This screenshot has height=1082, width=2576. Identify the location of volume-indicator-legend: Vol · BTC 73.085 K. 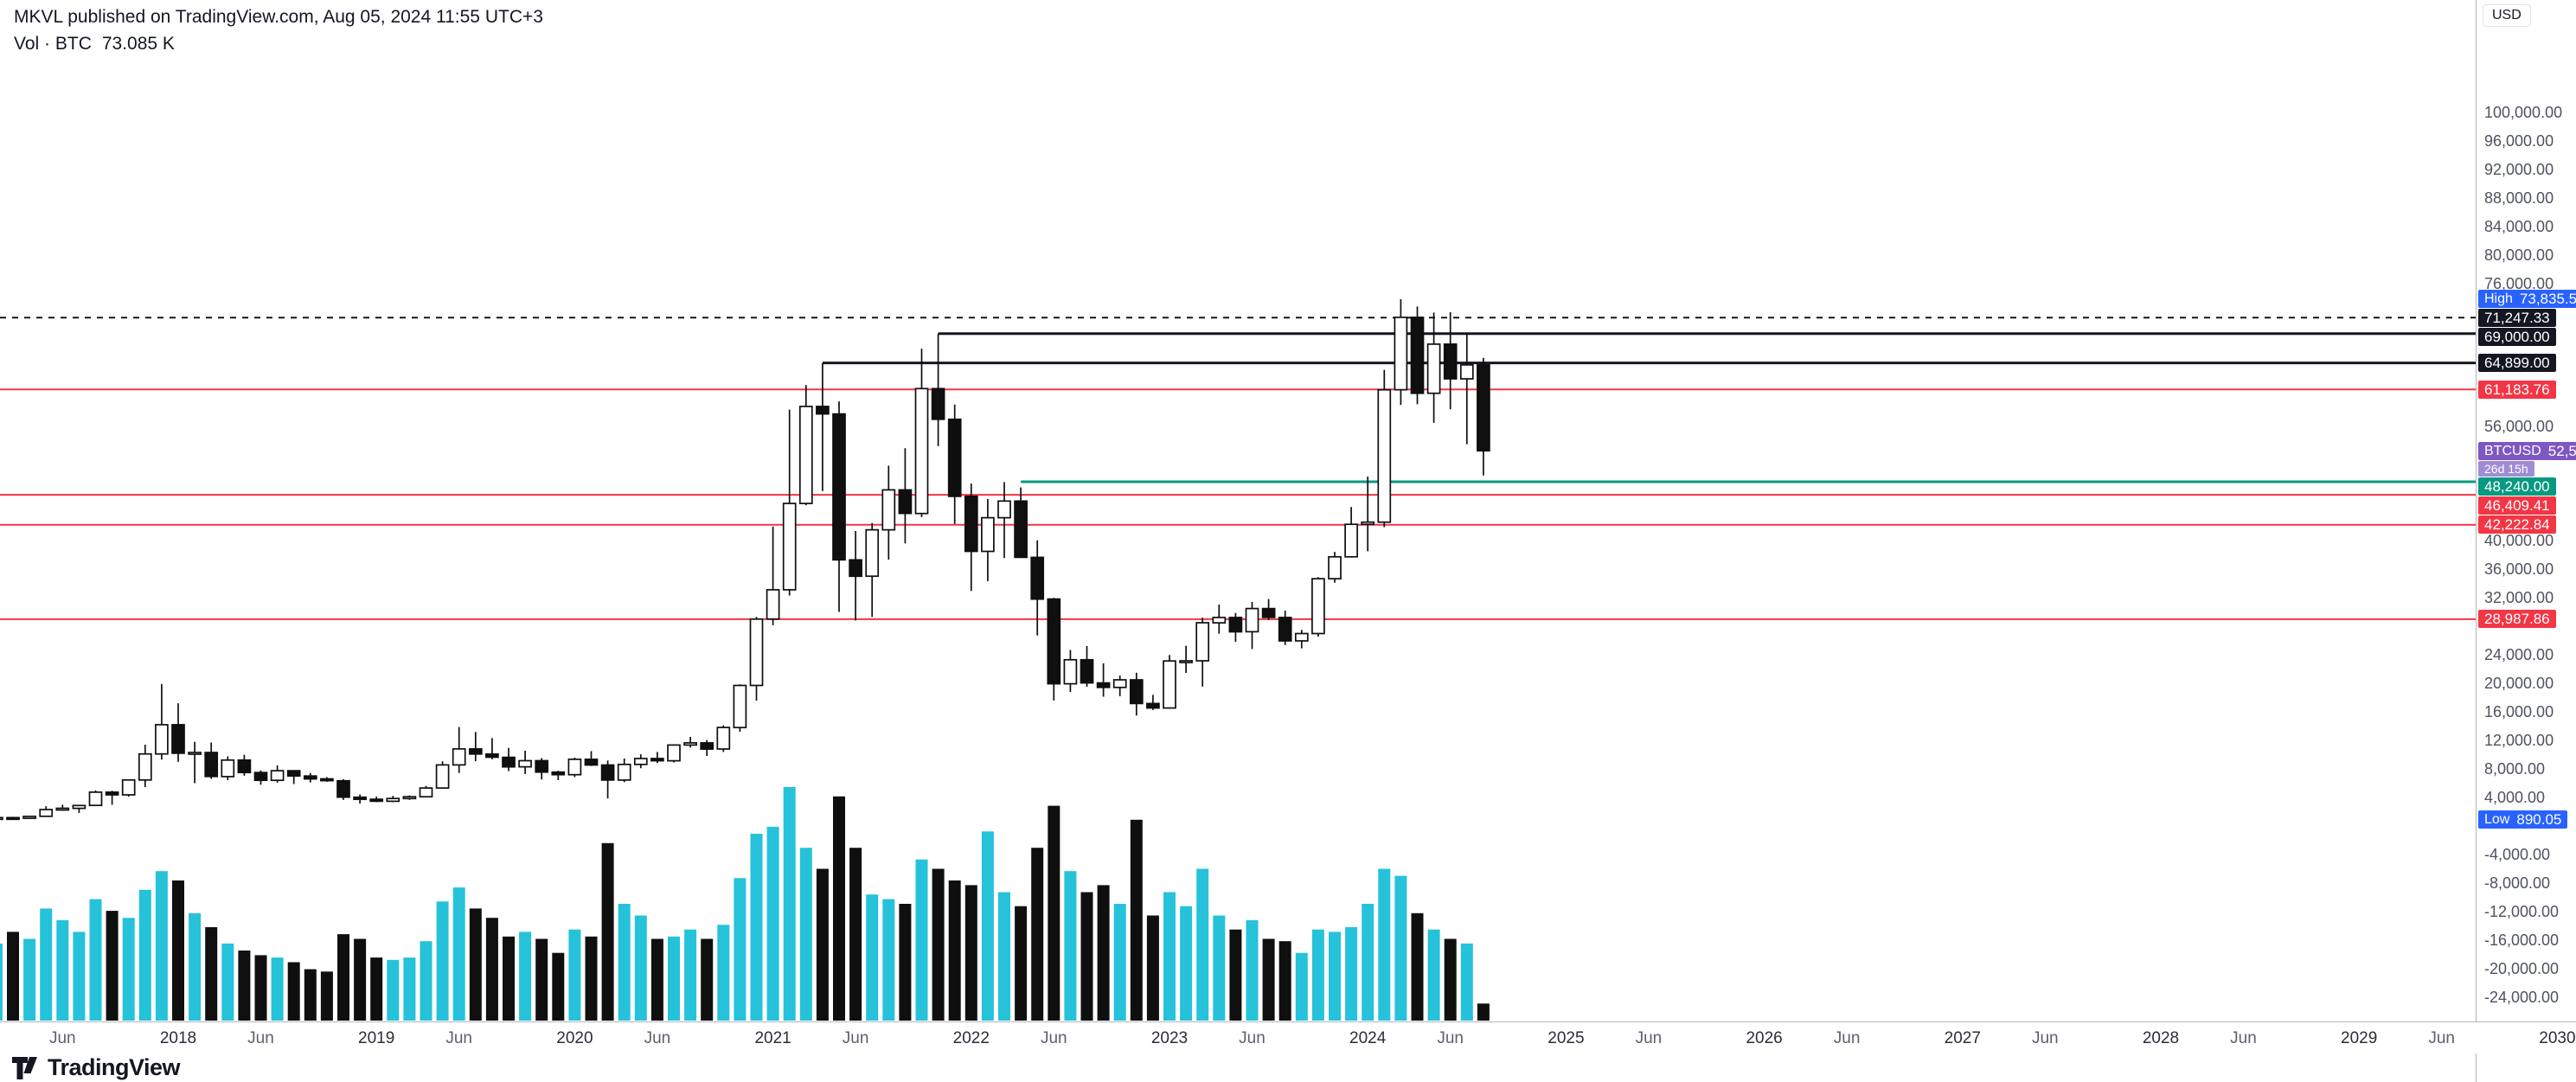
(278, 44).